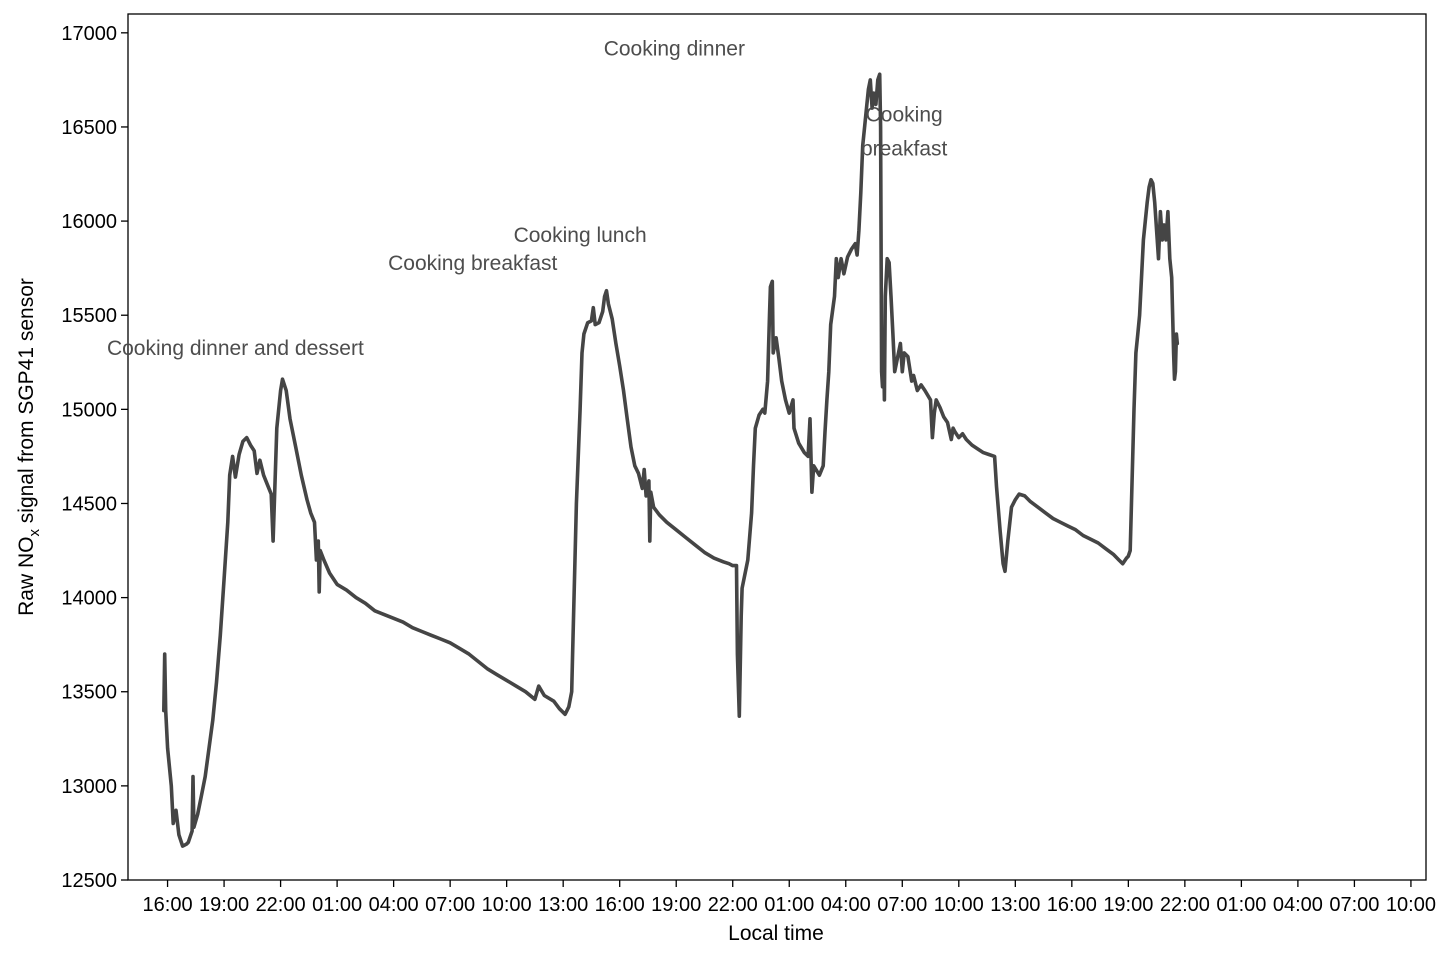 This screenshot has width=1440, height=960. What do you see at coordinates (904, 114) in the screenshot?
I see `annotation-label: Cooking` at bounding box center [904, 114].